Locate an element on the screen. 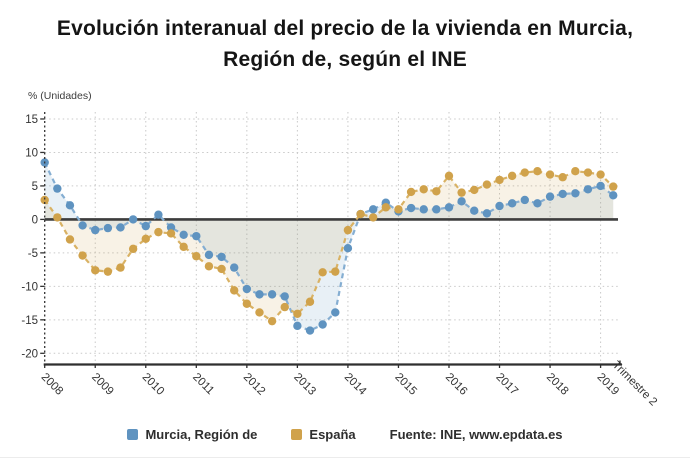 The image size is (690, 470). chart-title-line2: Región de, según el INE is located at coordinates (345, 59).